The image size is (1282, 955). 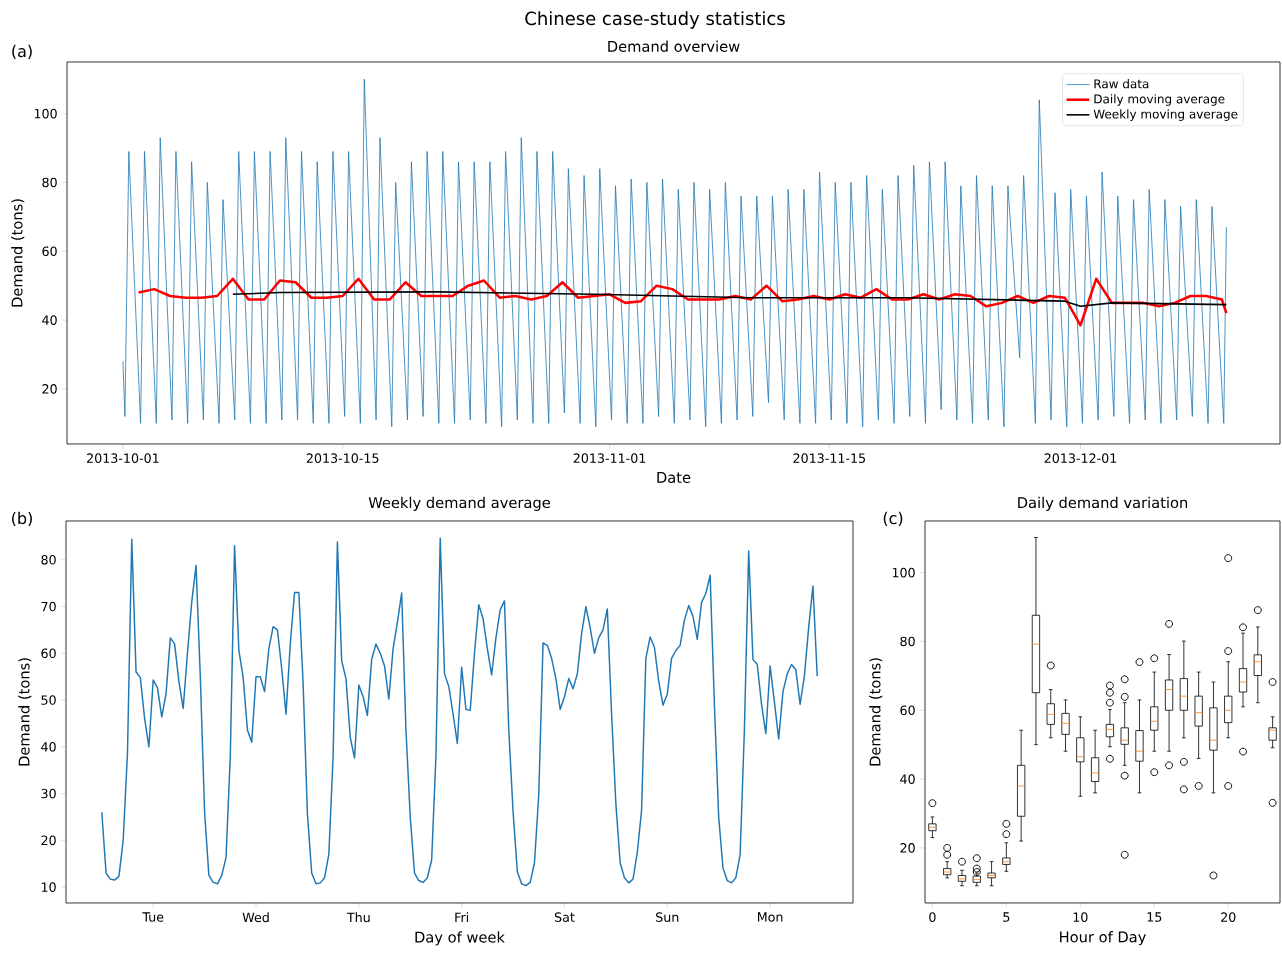 I want to click on legend-label: Raw data, so click(x=1121, y=84).